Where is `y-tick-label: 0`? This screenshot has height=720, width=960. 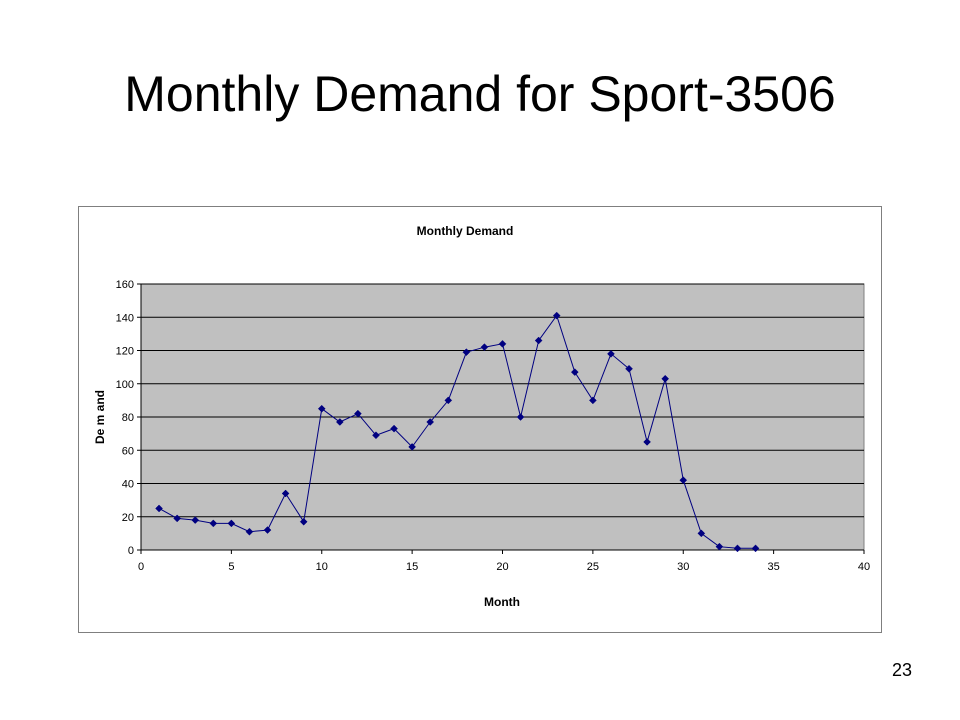 y-tick-label: 0 is located at coordinates (131, 551).